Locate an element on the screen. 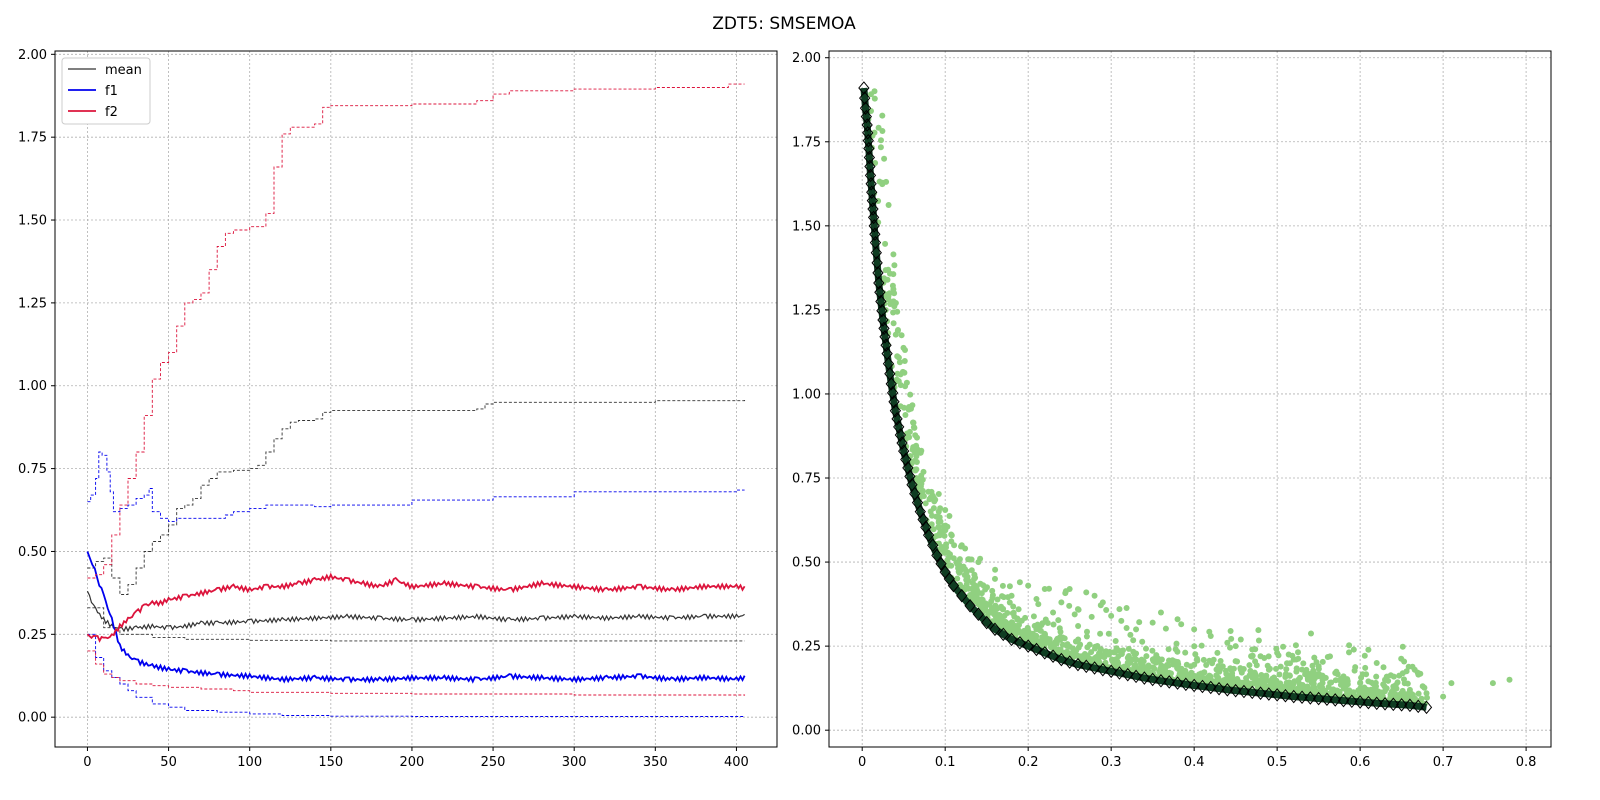  left-xtick-label: 100 is located at coordinates (249, 762).